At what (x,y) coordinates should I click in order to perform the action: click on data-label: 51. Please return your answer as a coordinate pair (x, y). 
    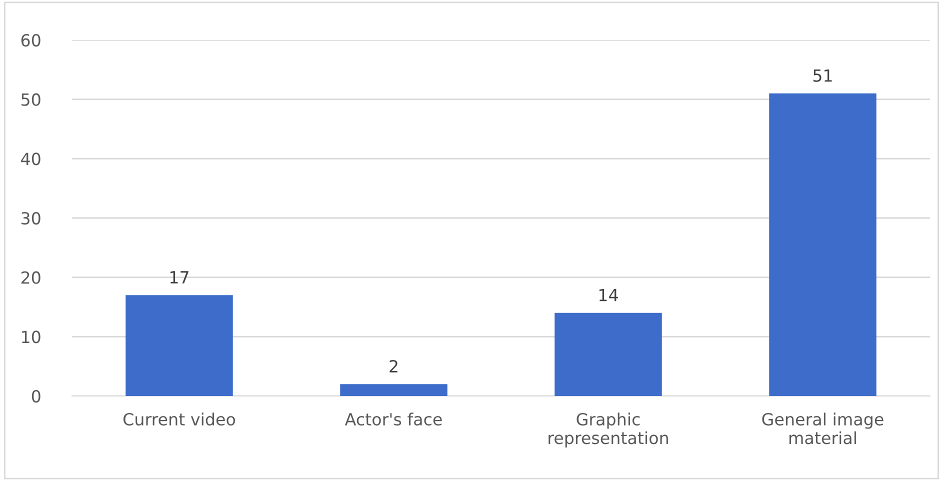
    Looking at the image, I should click on (822, 75).